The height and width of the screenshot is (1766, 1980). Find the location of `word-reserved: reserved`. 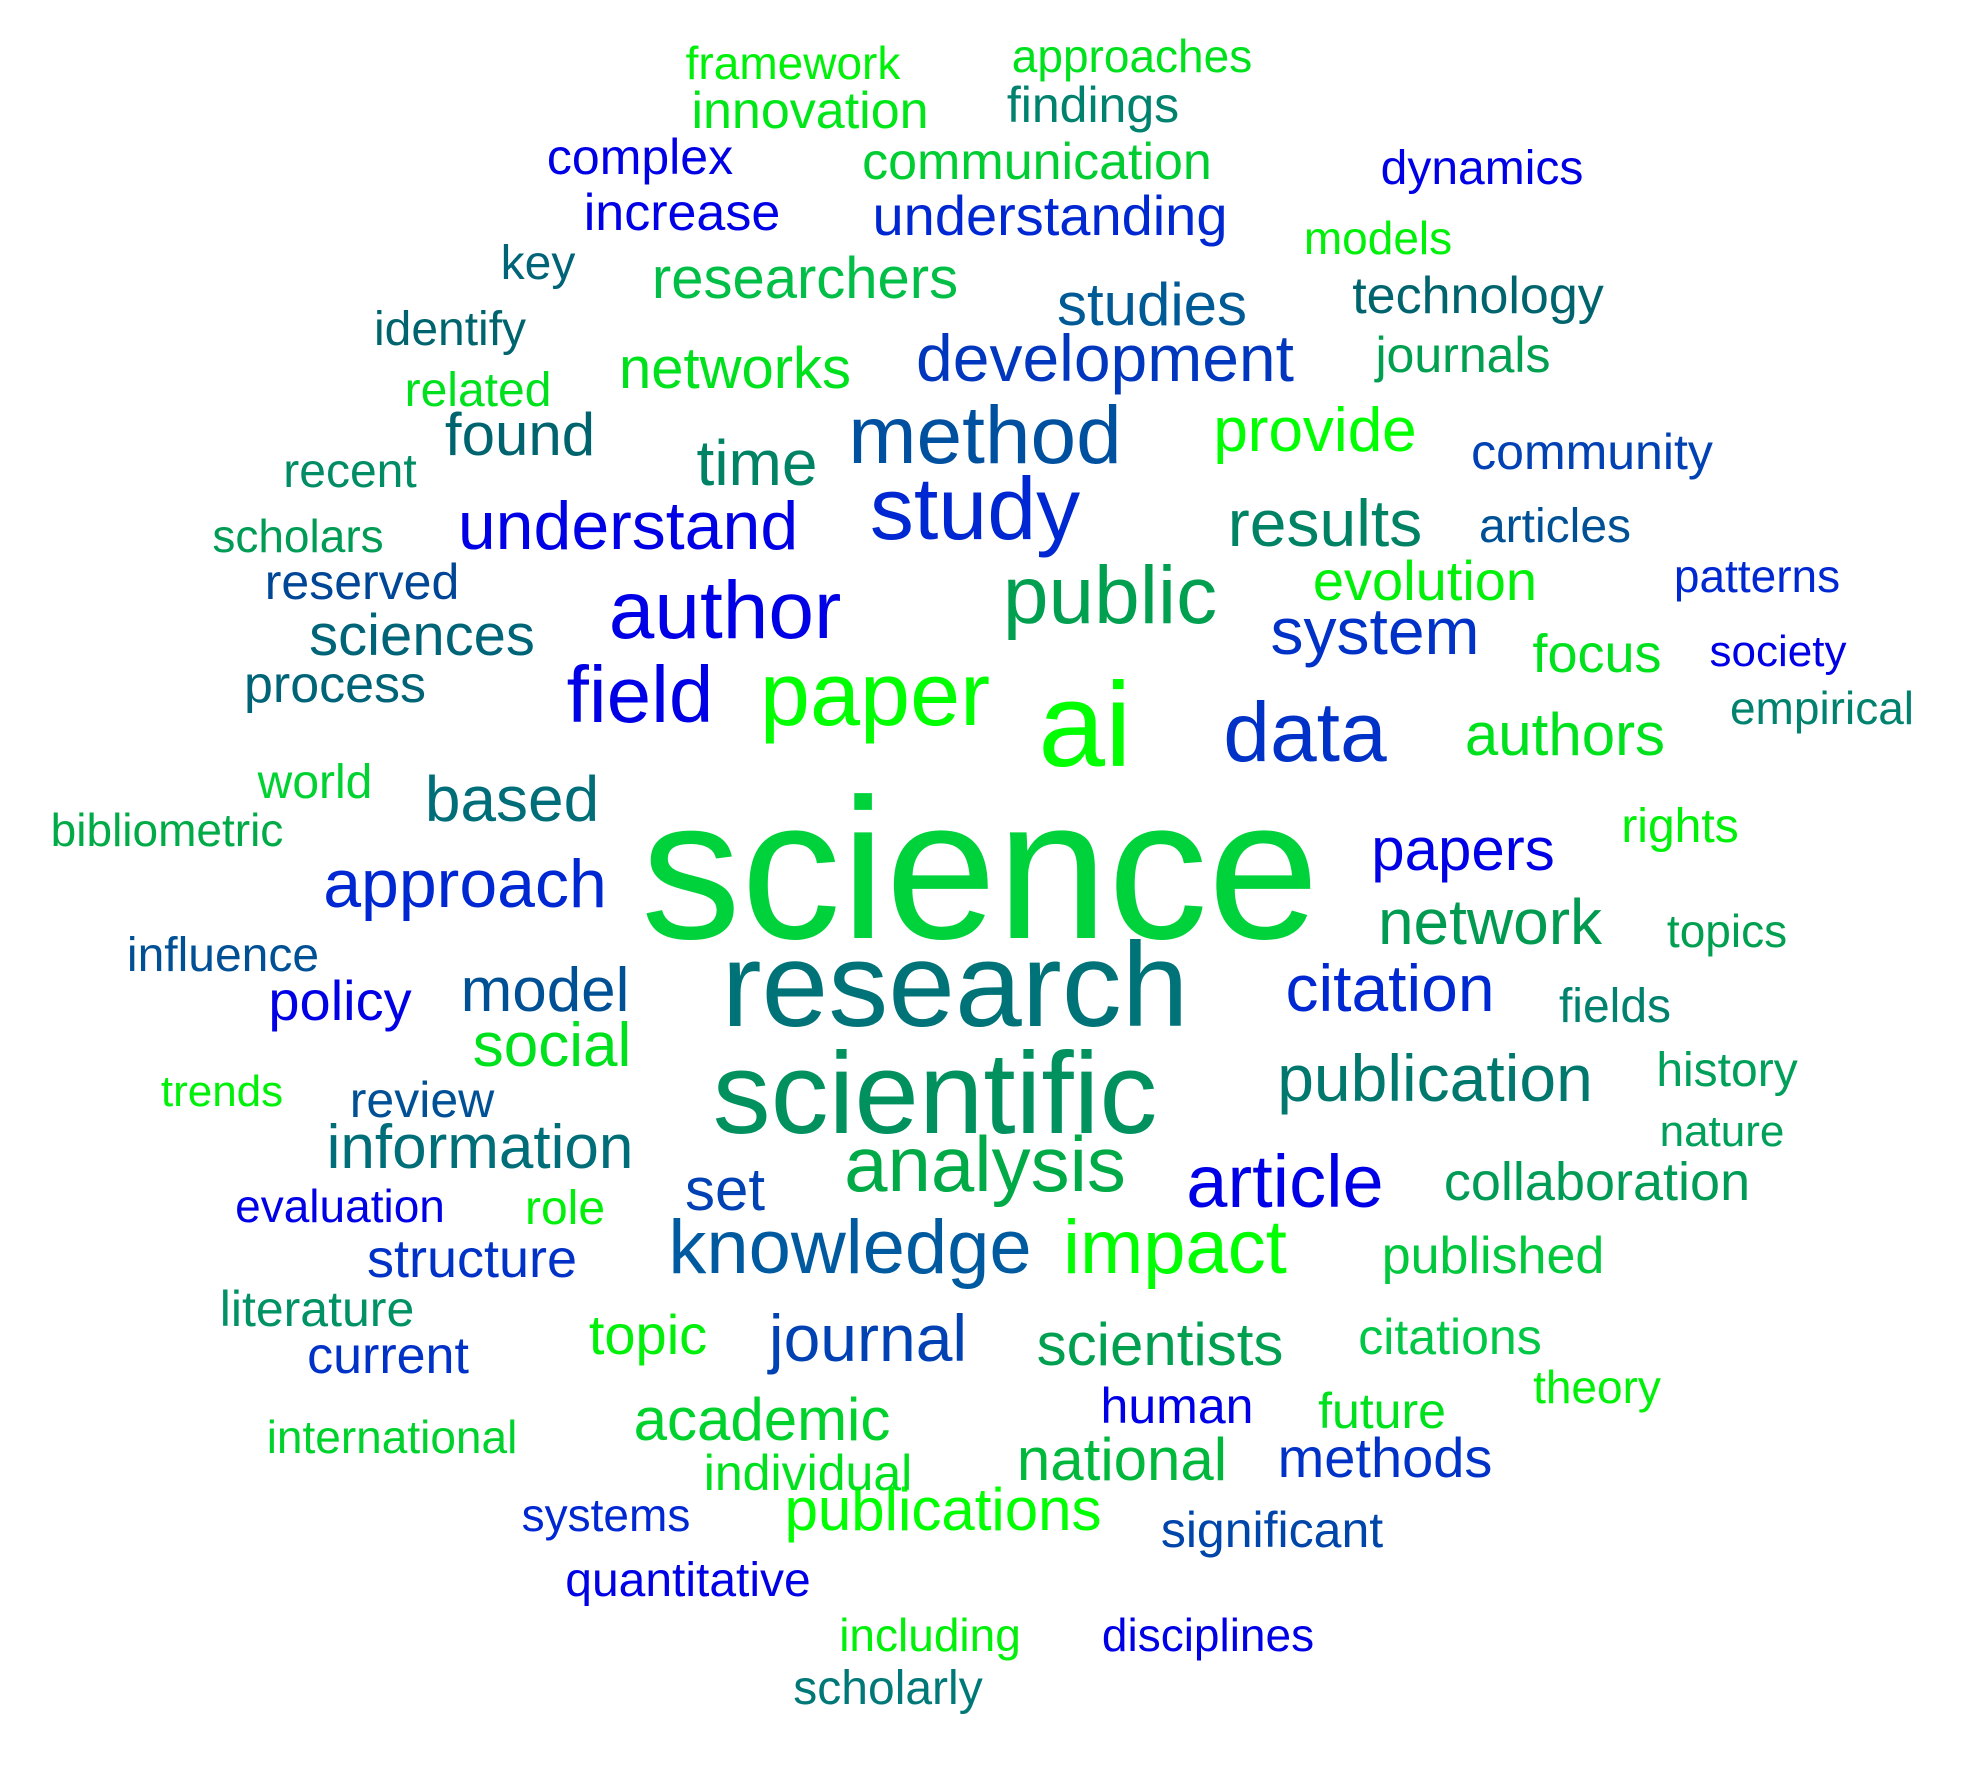

word-reserved: reserved is located at coordinates (362, 582).